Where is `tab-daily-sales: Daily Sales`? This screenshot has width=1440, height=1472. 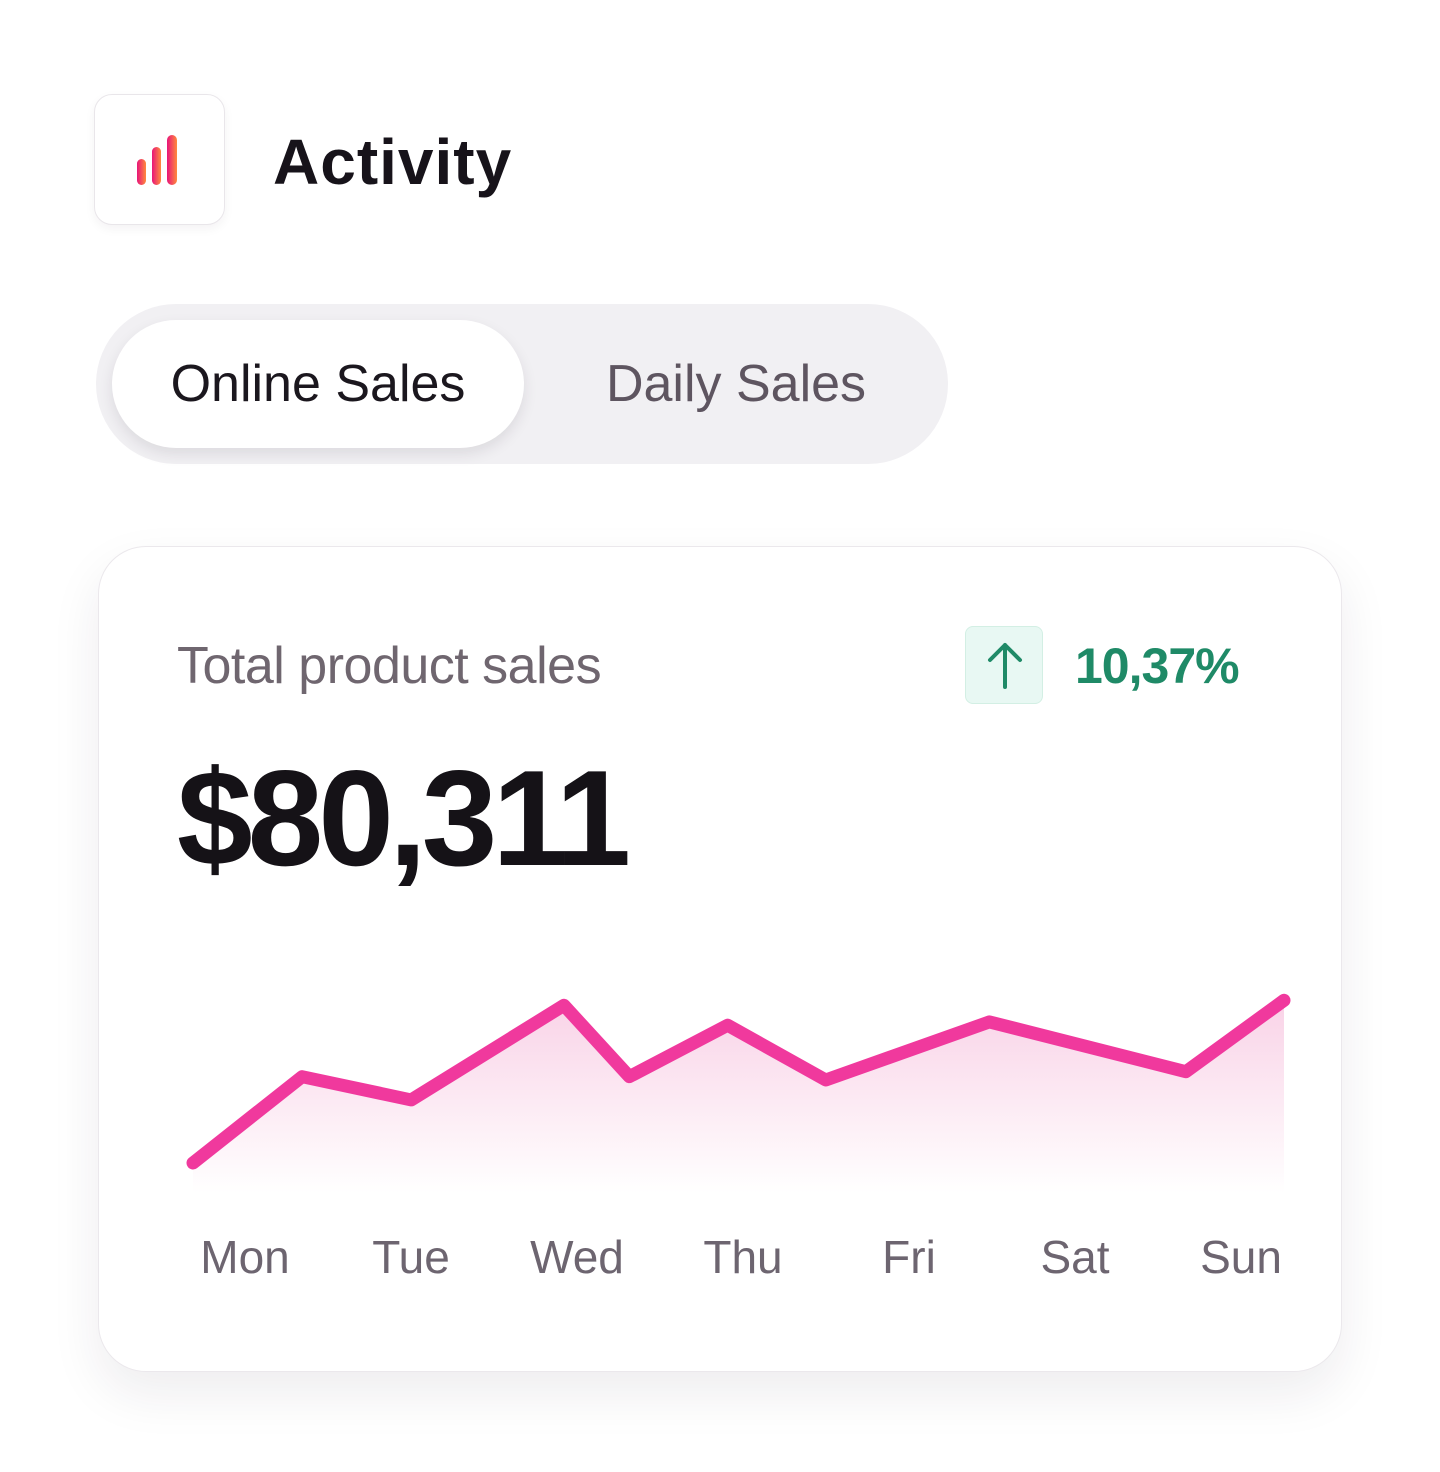
tab-daily-sales: Daily Sales is located at coordinates (736, 384).